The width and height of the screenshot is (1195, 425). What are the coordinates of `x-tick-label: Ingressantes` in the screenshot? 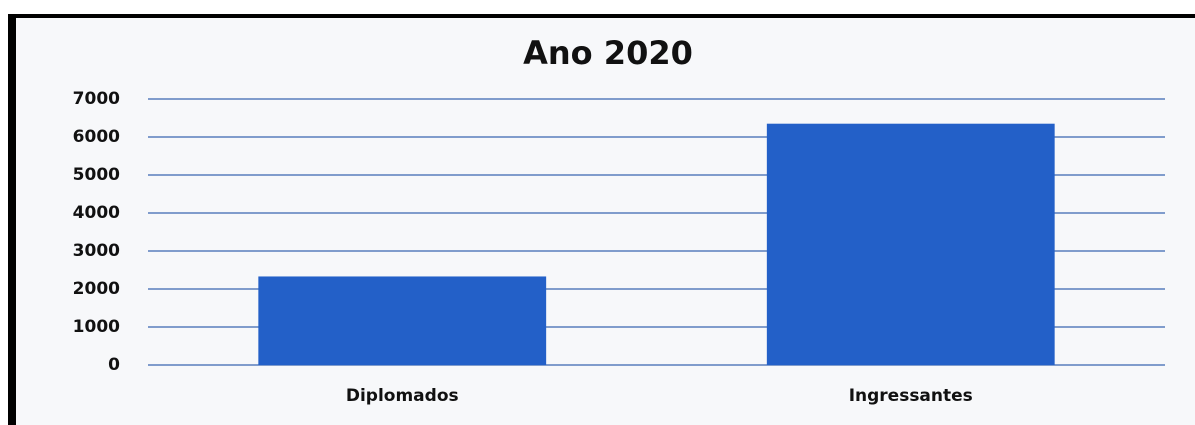 It's located at (911, 396).